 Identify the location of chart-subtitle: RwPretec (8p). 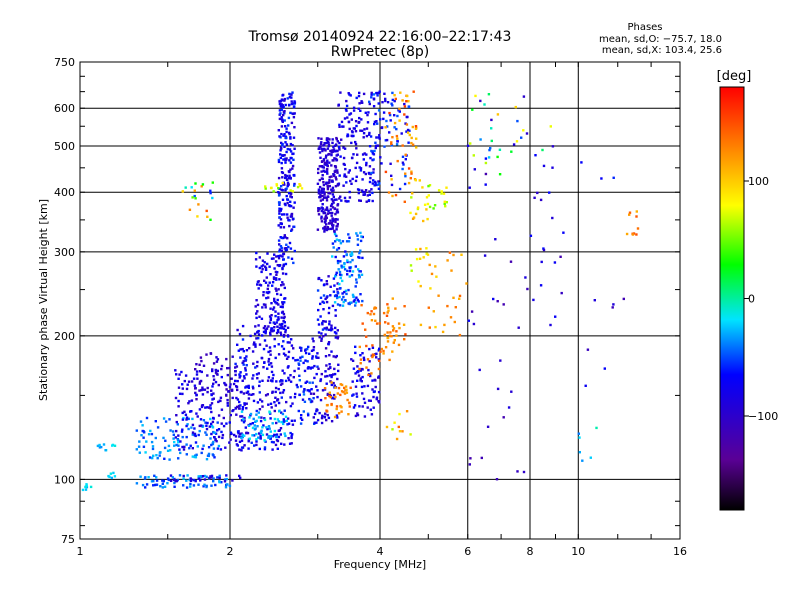
(380, 52).